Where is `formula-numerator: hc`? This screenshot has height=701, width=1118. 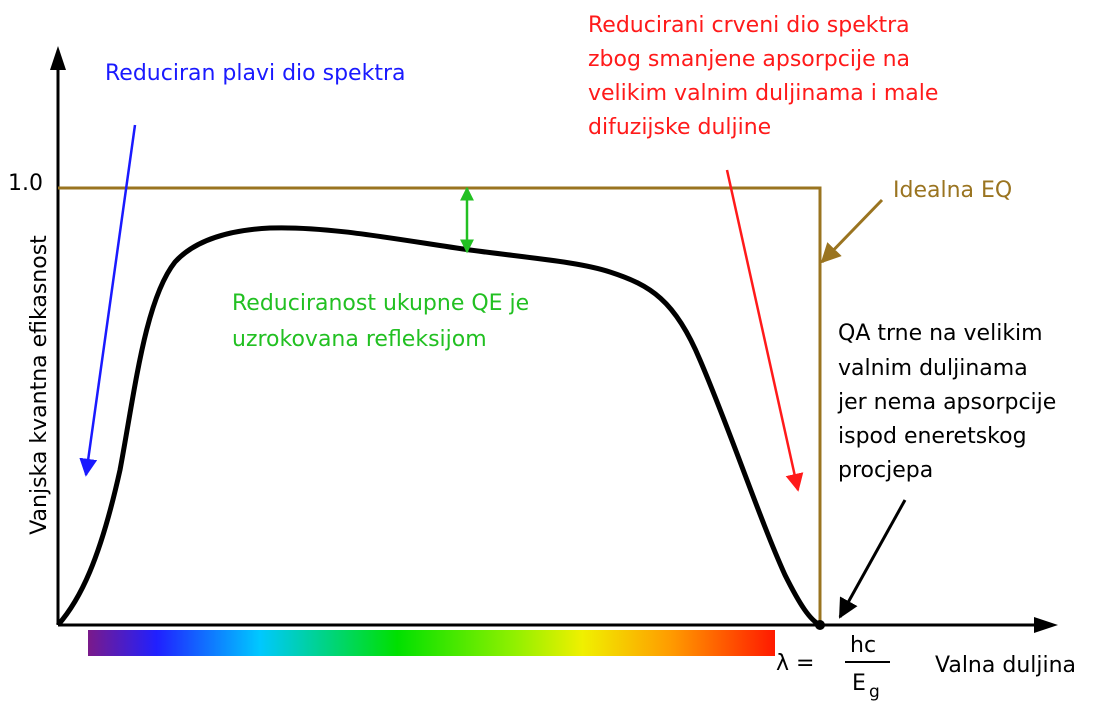 formula-numerator: hc is located at coordinates (863, 645).